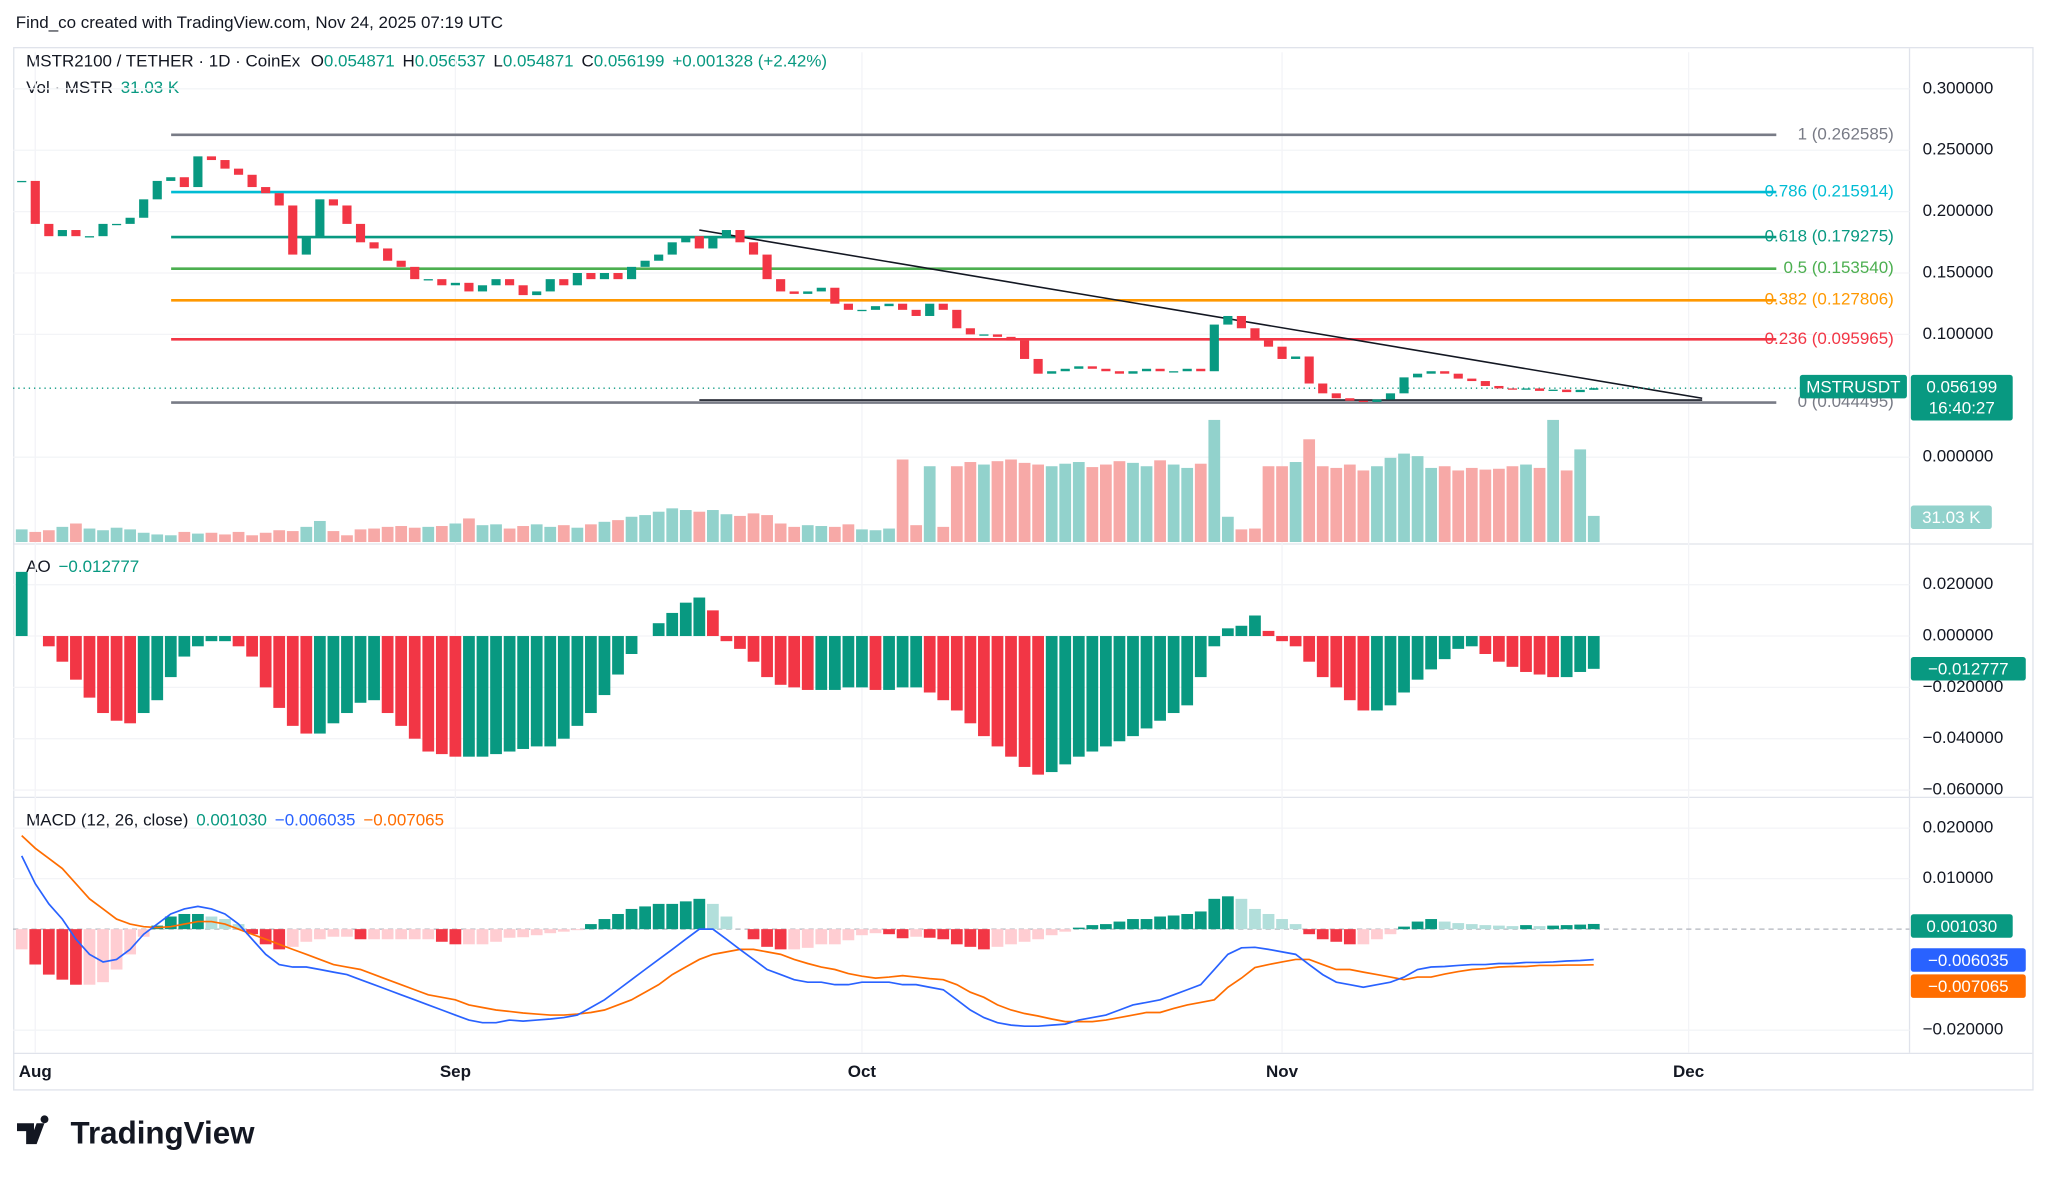 The height and width of the screenshot is (1179, 2048). What do you see at coordinates (1829, 191) in the screenshot?
I see `fib-label: 0.786 (0.215914)` at bounding box center [1829, 191].